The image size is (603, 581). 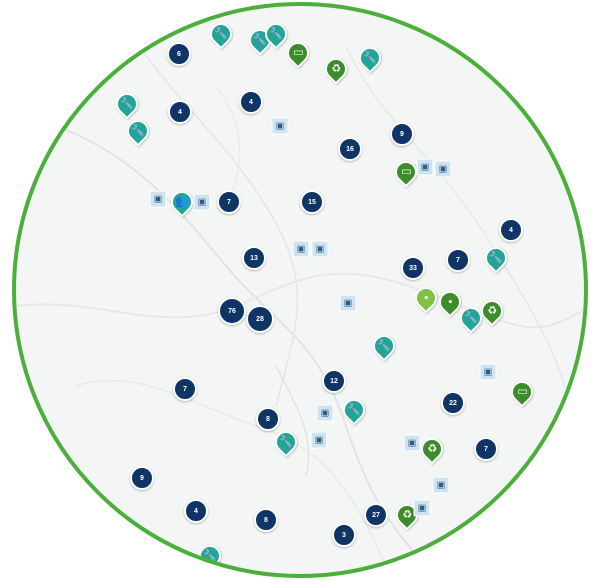 What do you see at coordinates (260, 319) in the screenshot?
I see `cluster-marker: 28` at bounding box center [260, 319].